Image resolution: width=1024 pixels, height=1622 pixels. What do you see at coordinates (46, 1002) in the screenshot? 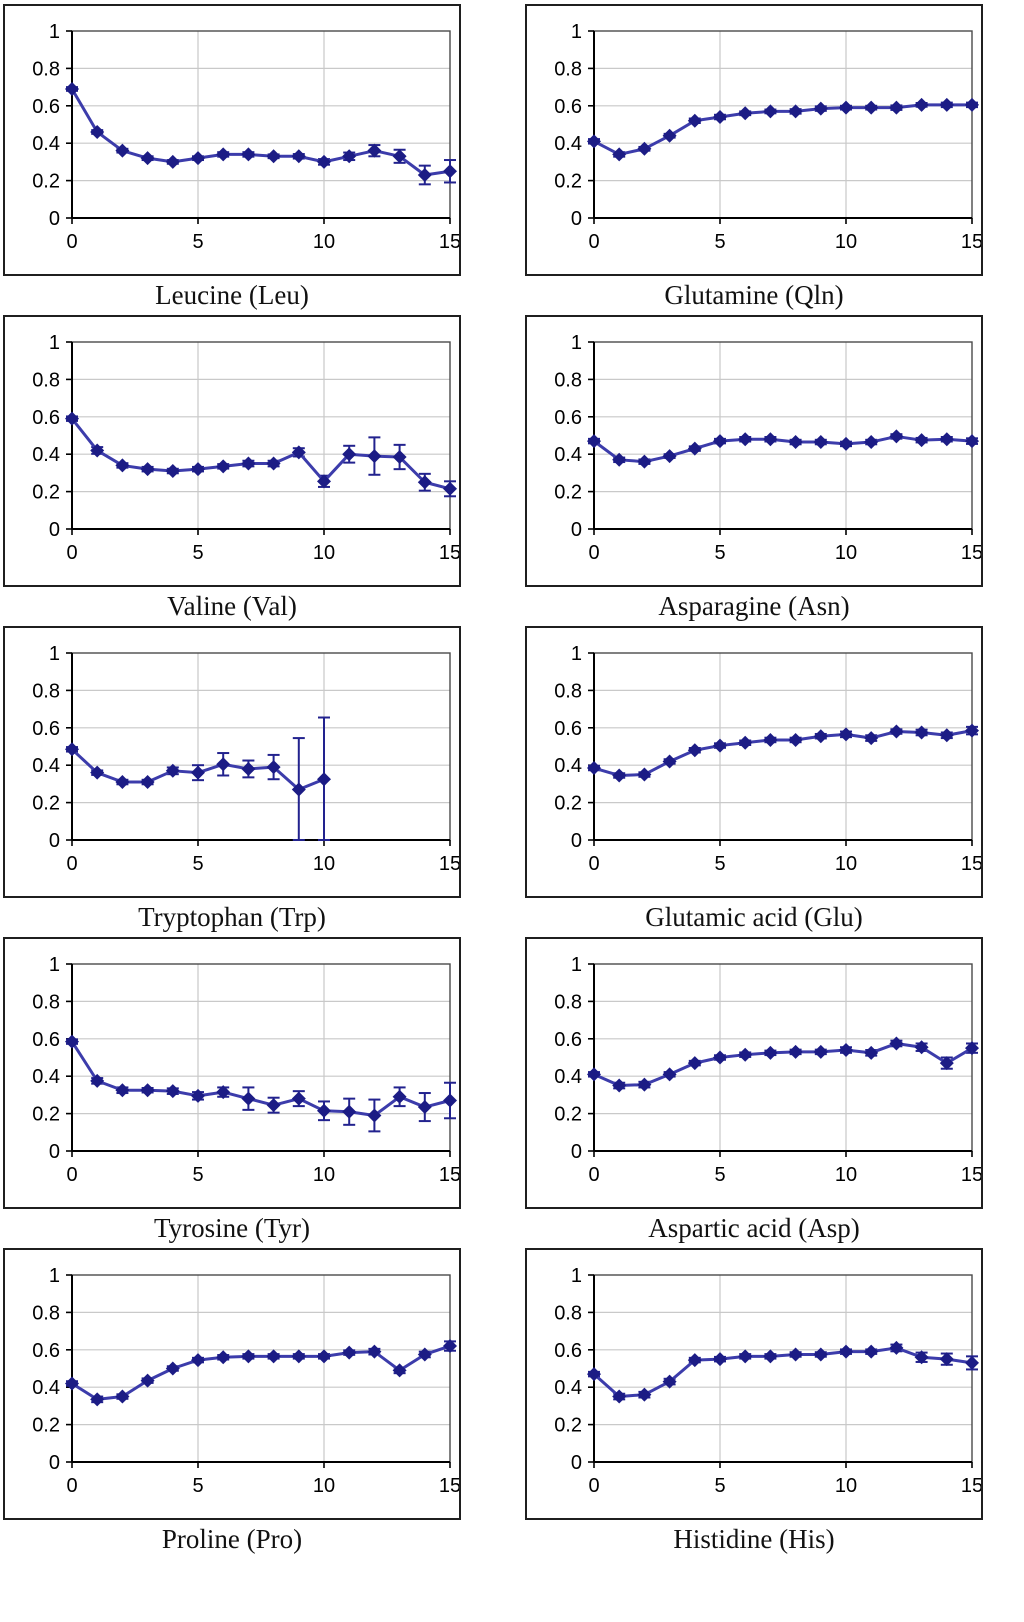
I see `y-tick-label: 0.8` at bounding box center [46, 1002].